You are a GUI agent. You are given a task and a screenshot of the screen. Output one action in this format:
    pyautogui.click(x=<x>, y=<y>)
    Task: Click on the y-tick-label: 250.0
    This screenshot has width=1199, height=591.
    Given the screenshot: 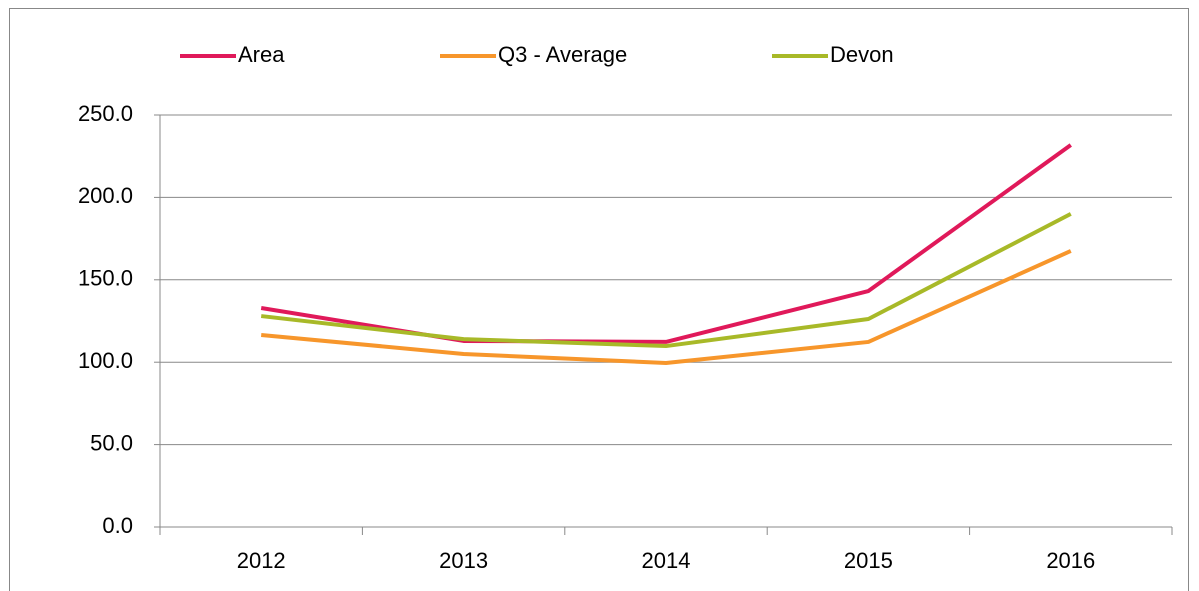 What is the action you would take?
    pyautogui.click(x=105, y=113)
    